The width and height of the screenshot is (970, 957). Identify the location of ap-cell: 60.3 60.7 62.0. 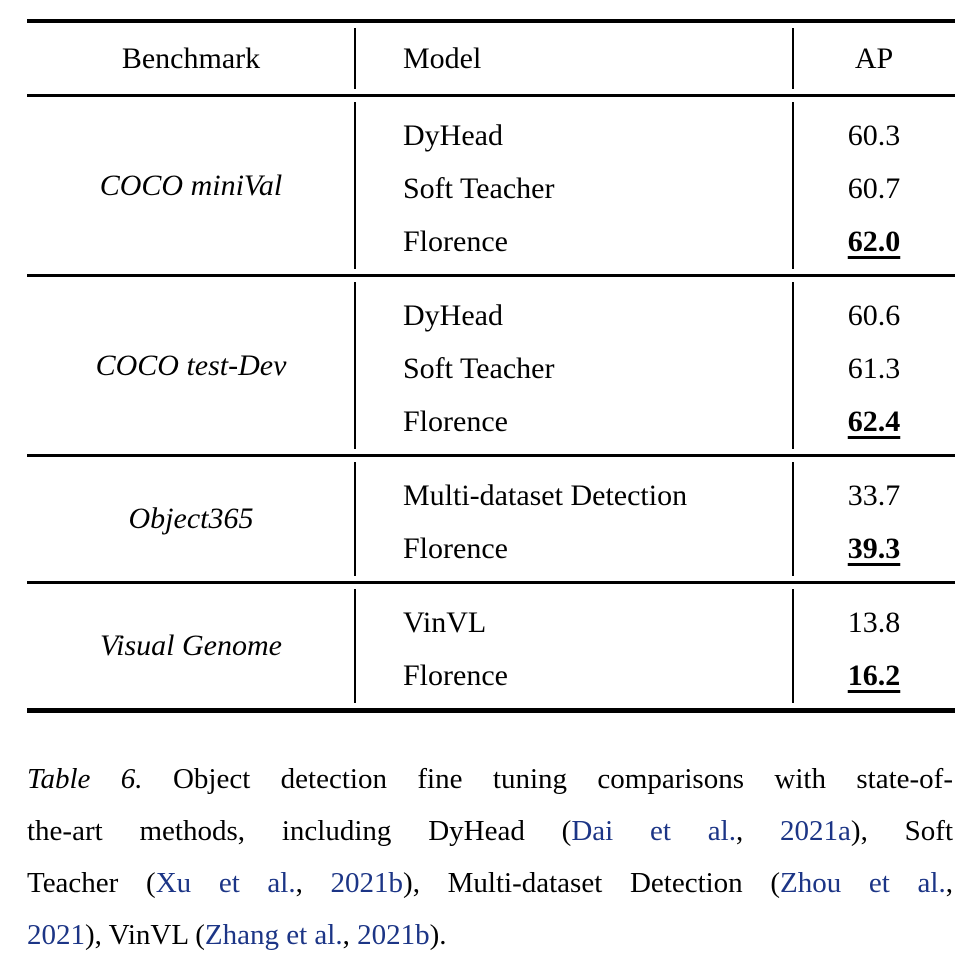
(873, 185).